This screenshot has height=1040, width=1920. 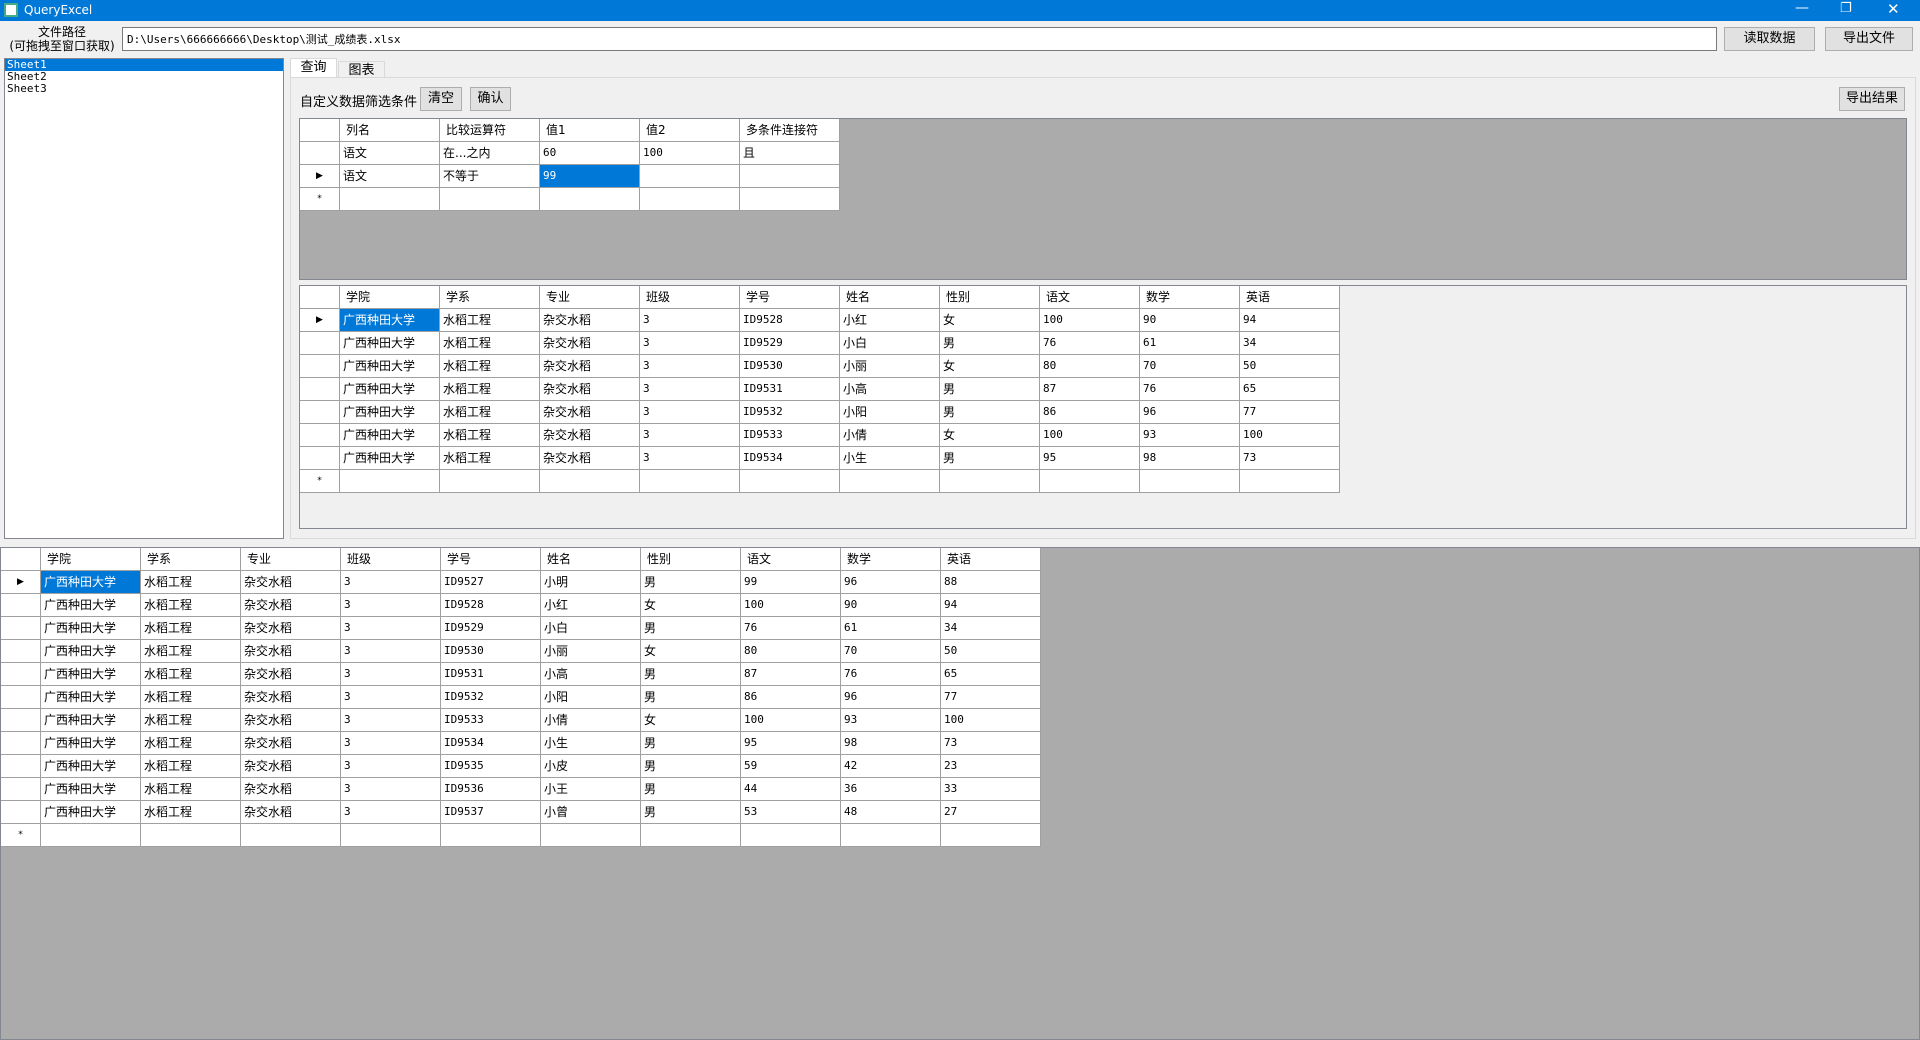 What do you see at coordinates (491, 720) in the screenshot?
I see `cell: ID9533` at bounding box center [491, 720].